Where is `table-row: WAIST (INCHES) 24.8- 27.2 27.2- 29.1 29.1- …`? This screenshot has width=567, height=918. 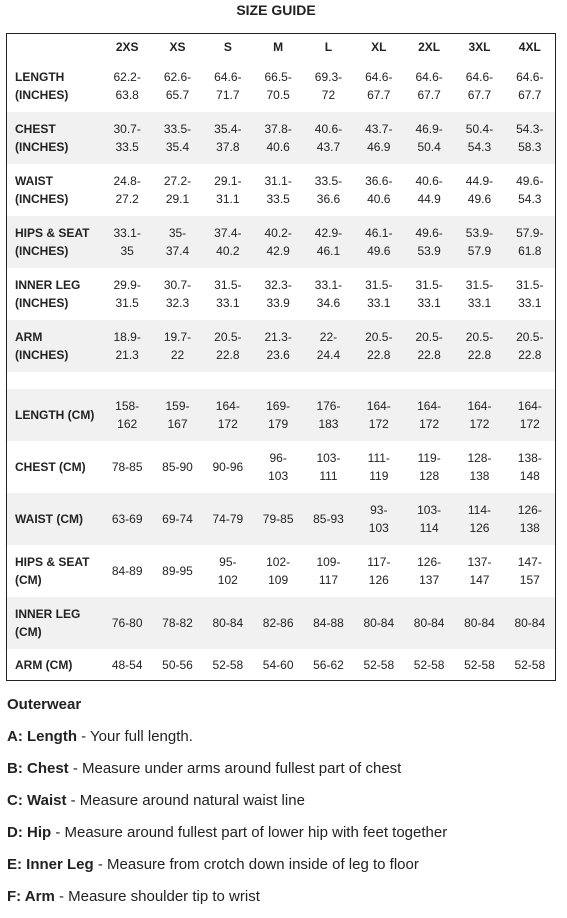
table-row: WAIST (INCHES) 24.8- 27.2 27.2- 29.1 29.1- … is located at coordinates (281, 190).